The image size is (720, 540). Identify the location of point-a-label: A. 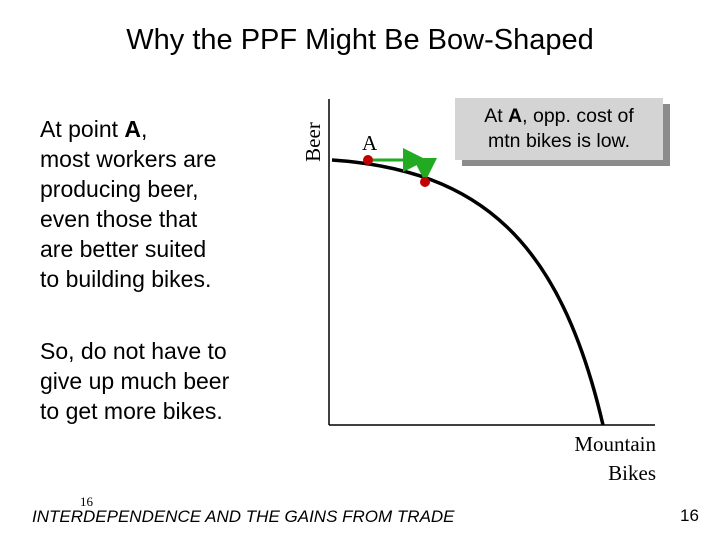
(370, 143).